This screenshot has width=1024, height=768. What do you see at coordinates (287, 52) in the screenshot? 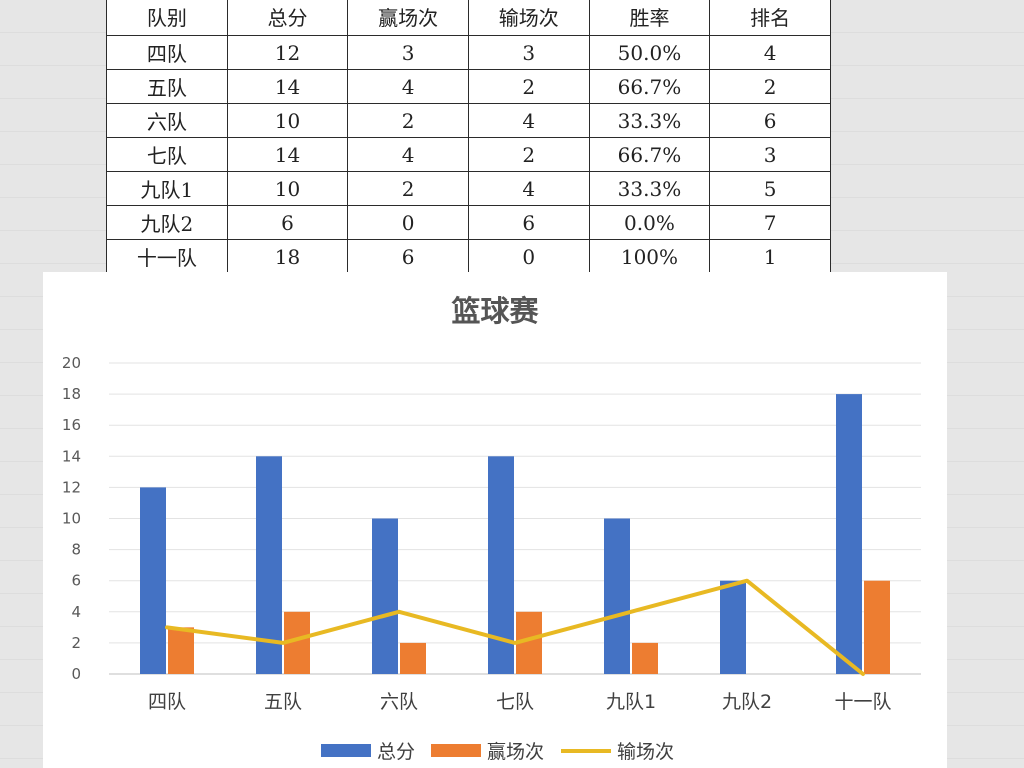
I see `table-cell: 12` at bounding box center [287, 52].